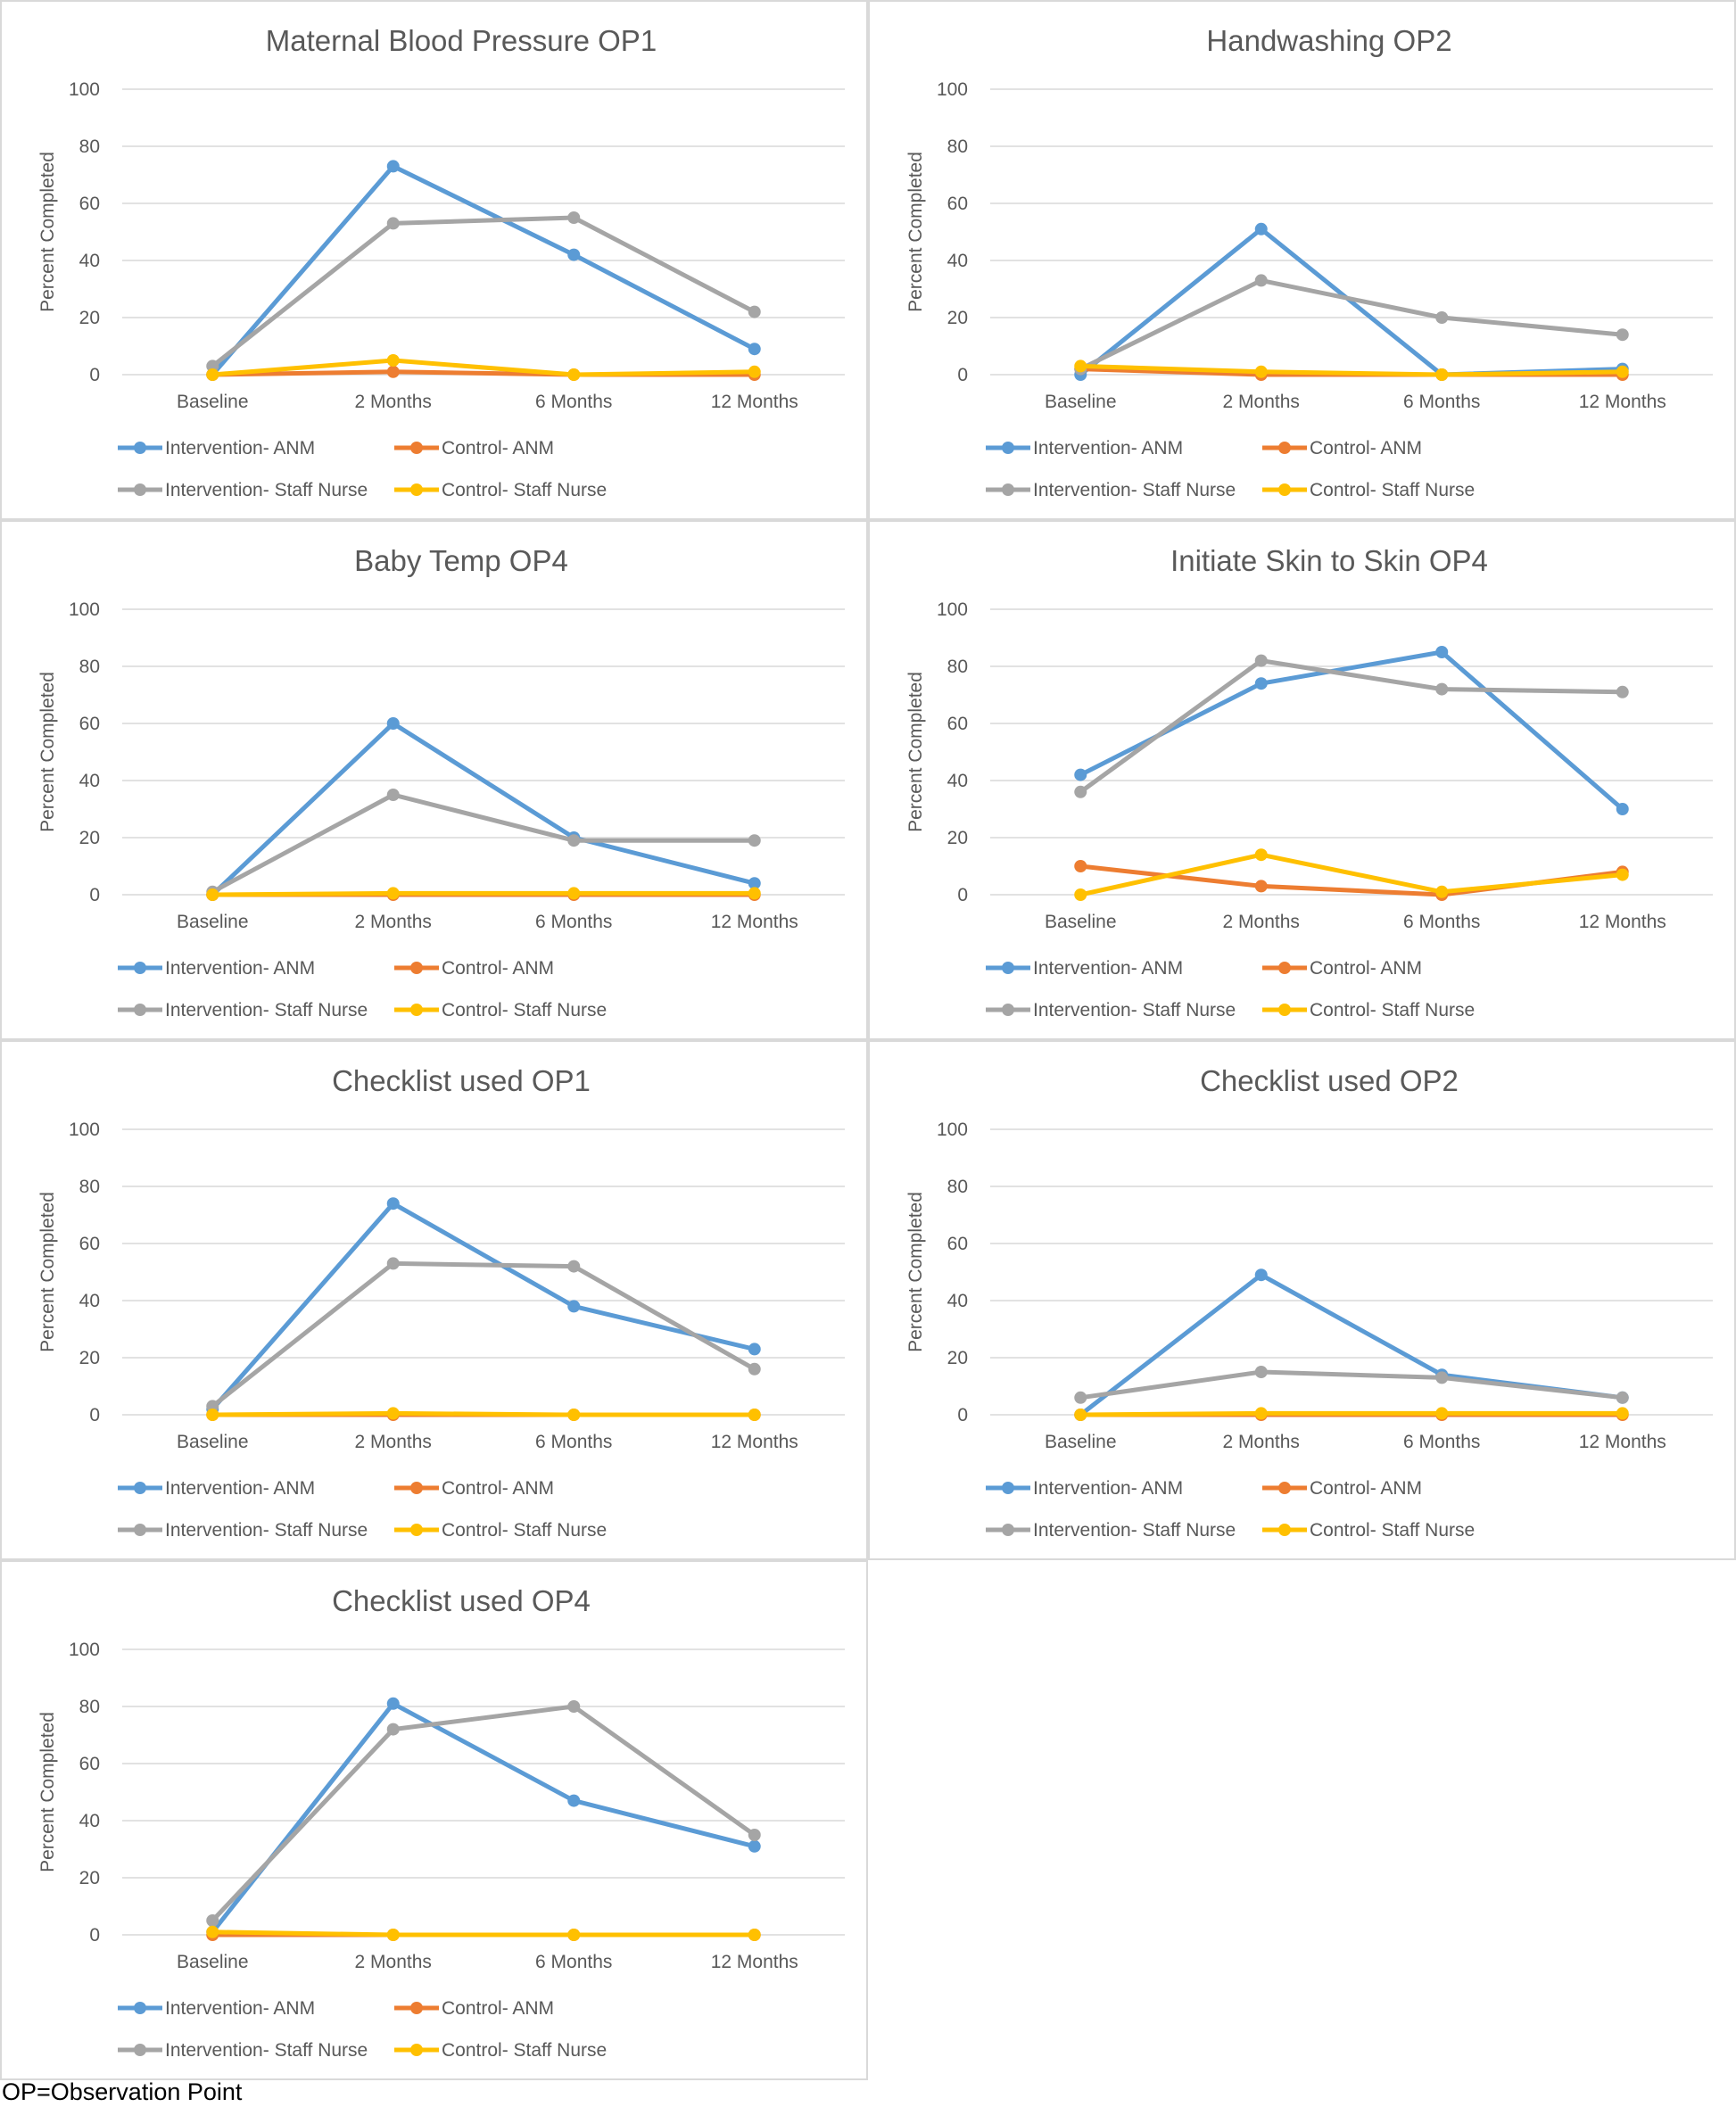  What do you see at coordinates (461, 40) in the screenshot?
I see `chart-title: Maternal Blood Pressure OP1` at bounding box center [461, 40].